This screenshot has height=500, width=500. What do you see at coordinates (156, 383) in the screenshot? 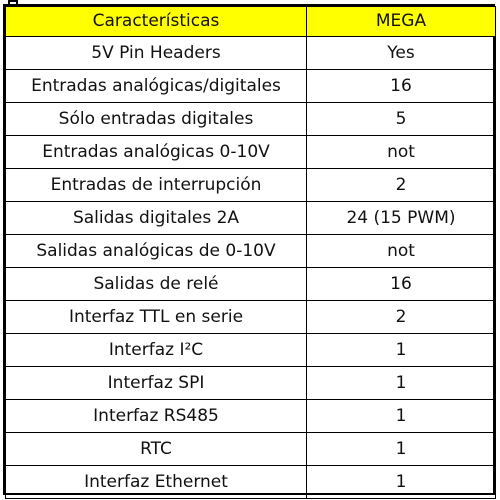
I see `feature-cell: Interfaz SPI` at bounding box center [156, 383].